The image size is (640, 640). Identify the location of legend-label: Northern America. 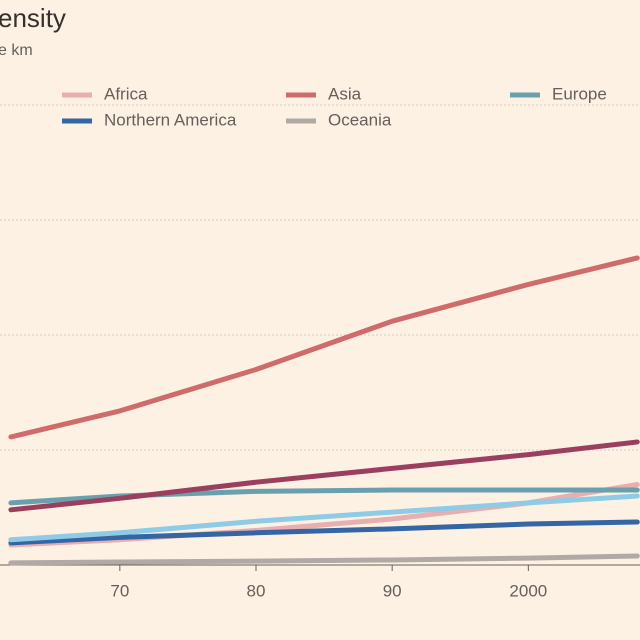
(170, 119).